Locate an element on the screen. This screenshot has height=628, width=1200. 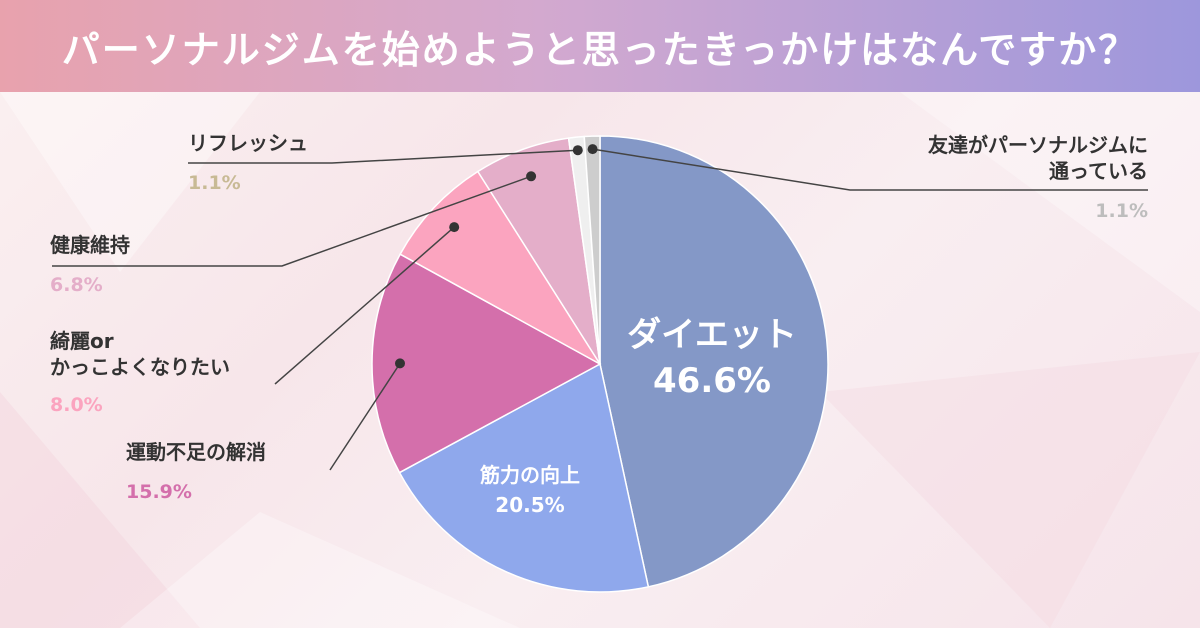
leader-dot-health is located at coordinates (531, 176).